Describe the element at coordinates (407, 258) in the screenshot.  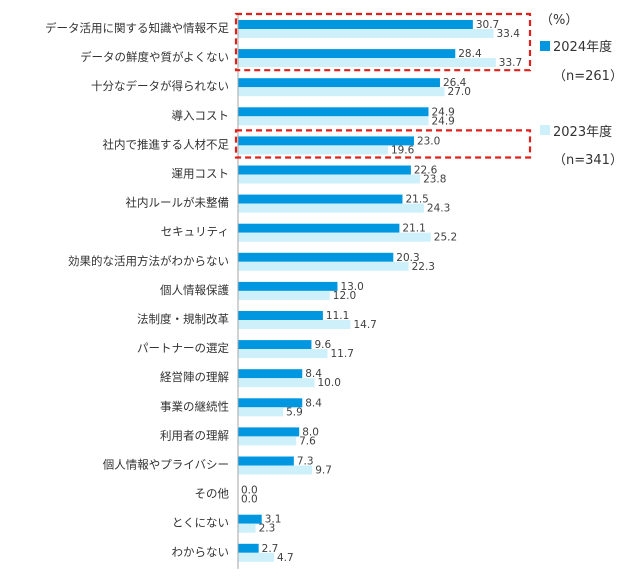
I see `value-label-2024: 20.3` at that location.